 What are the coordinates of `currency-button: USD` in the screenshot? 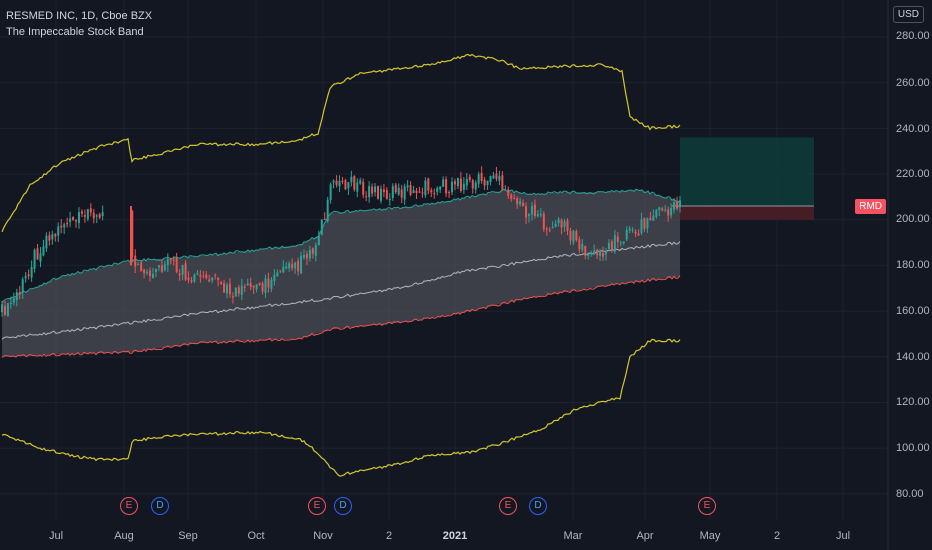 It's located at (908, 14).